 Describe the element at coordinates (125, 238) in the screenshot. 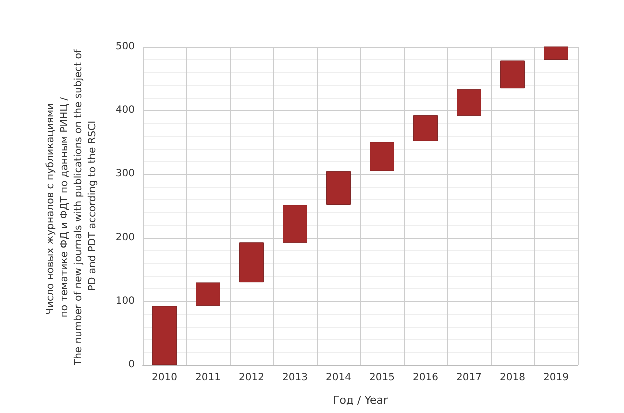

I see `y-tick-label: 200` at that location.